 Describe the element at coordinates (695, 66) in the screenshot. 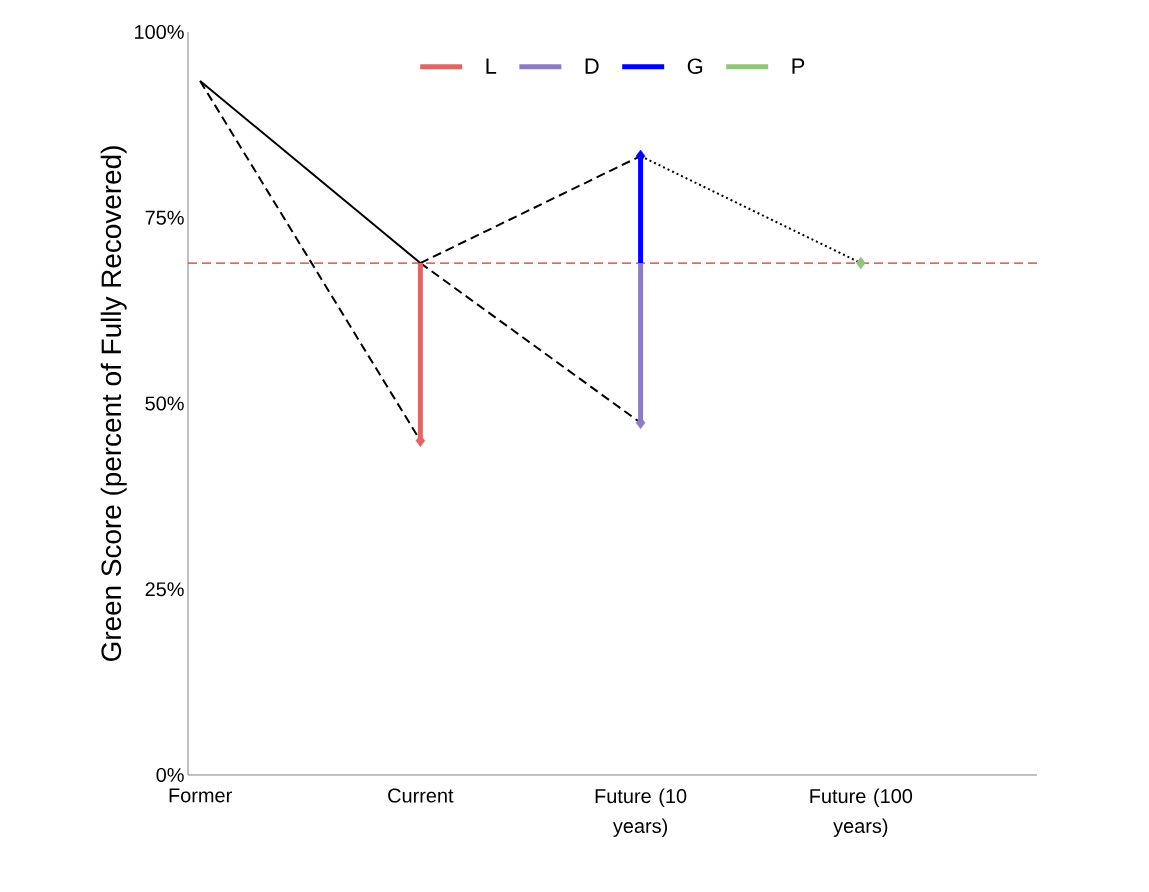

I see `legend-label: G` at that location.